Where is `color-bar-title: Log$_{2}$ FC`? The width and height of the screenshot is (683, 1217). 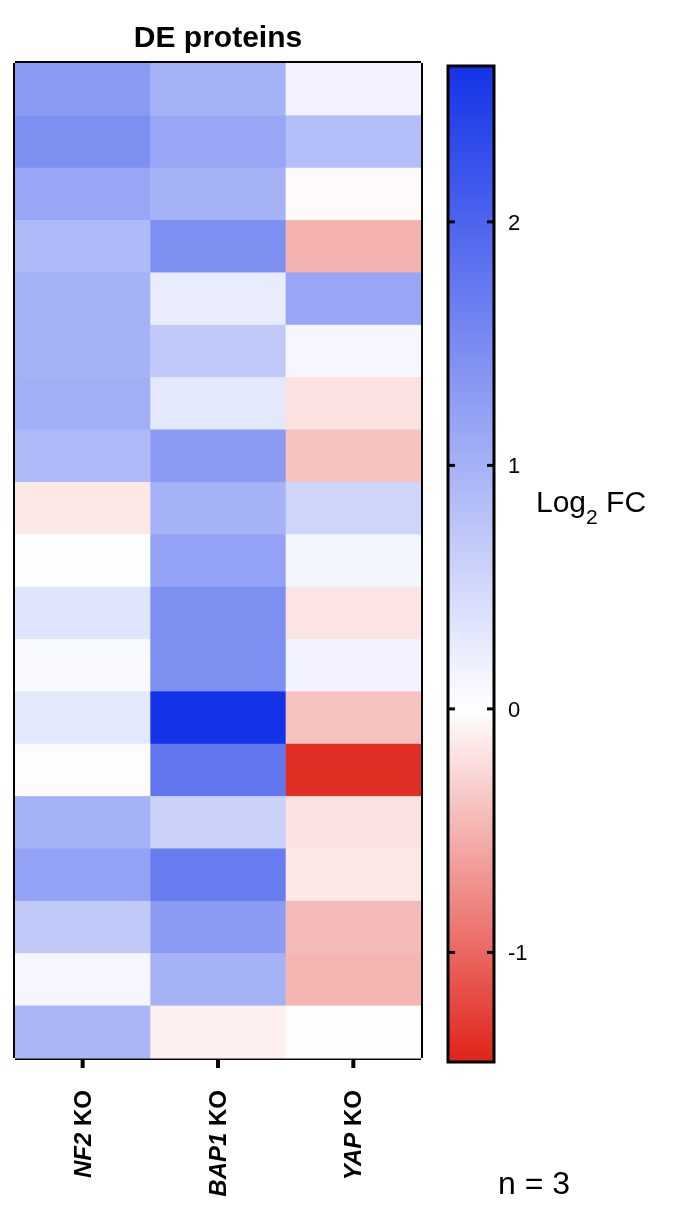 color-bar-title: Log$_{2}$ FC is located at coordinates (591, 506).